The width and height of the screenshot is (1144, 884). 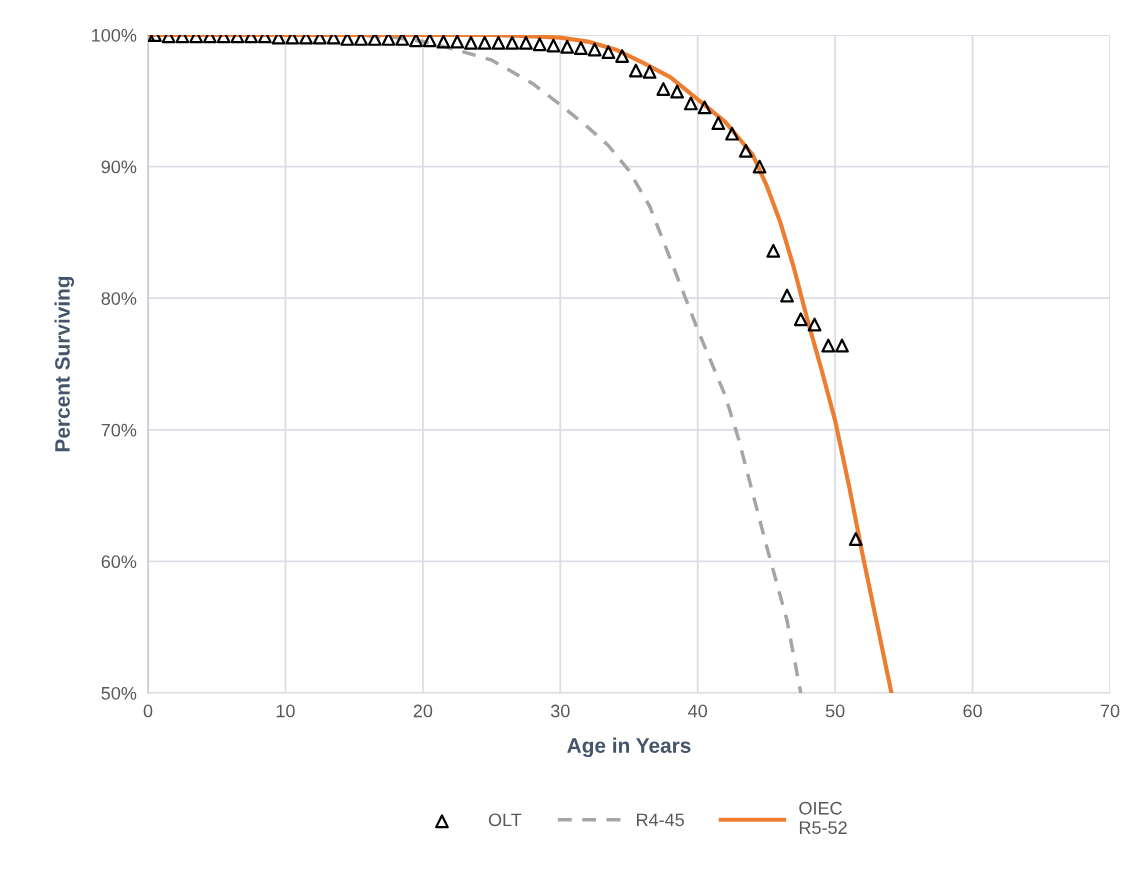 What do you see at coordinates (285, 711) in the screenshot?
I see `x-tick-label: 10` at bounding box center [285, 711].